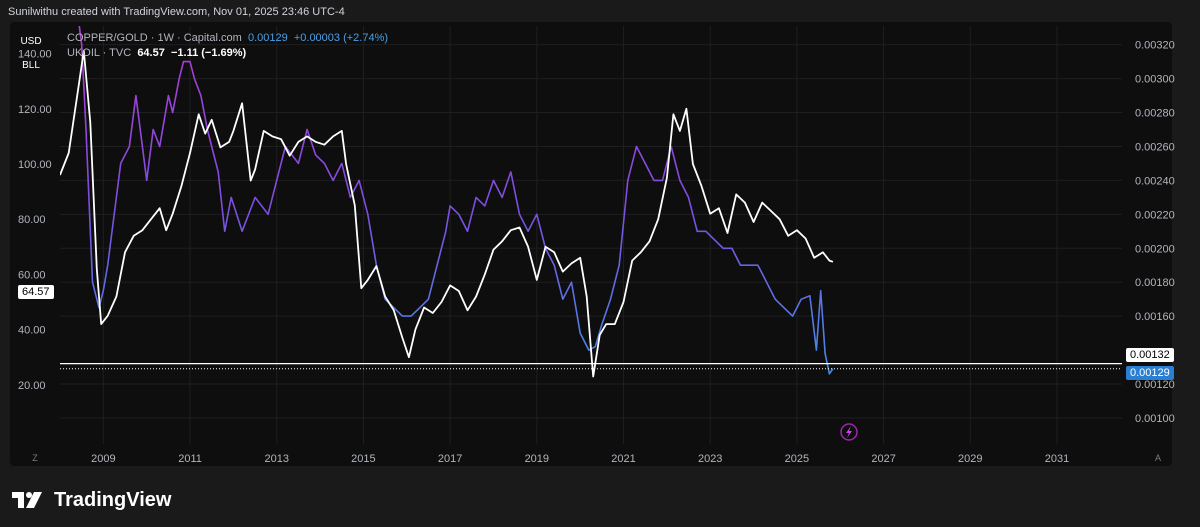  Describe the element at coordinates (710, 459) in the screenshot. I see `x-tick-label: 2023` at that location.